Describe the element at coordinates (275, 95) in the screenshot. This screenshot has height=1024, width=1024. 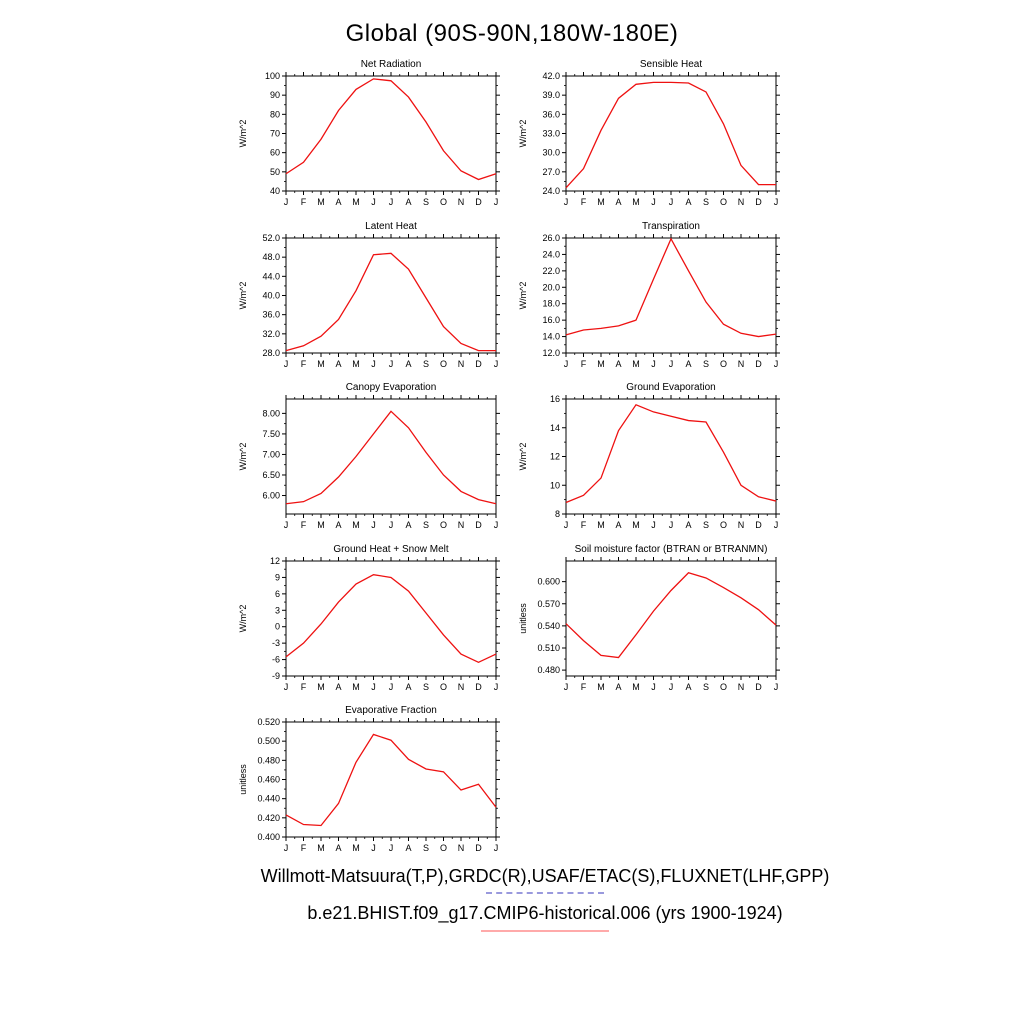
I see `y-tick-label: 90` at that location.